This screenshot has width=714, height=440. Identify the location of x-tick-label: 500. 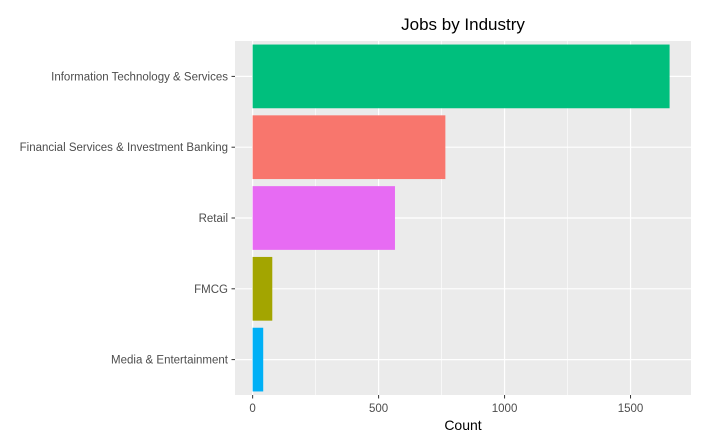
(378, 409).